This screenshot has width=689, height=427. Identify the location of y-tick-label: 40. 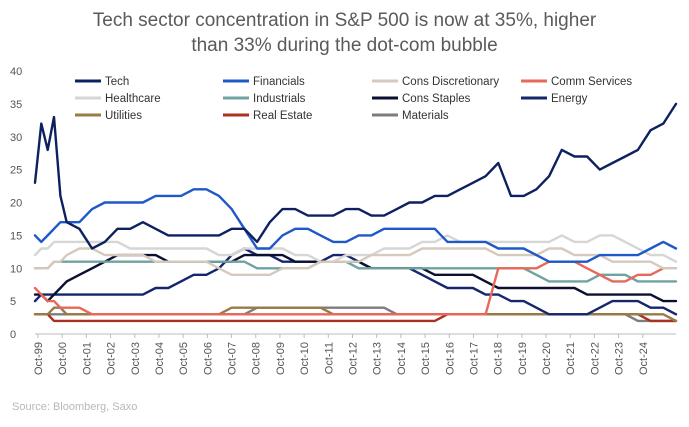
(16, 72).